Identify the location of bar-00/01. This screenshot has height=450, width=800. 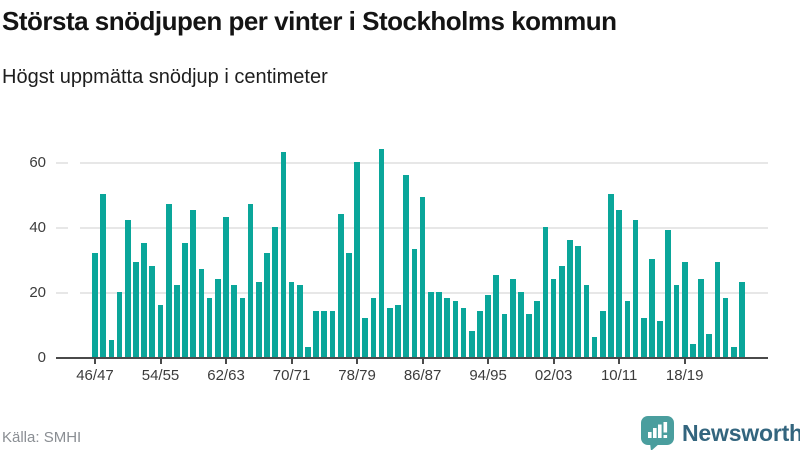
(537, 329).